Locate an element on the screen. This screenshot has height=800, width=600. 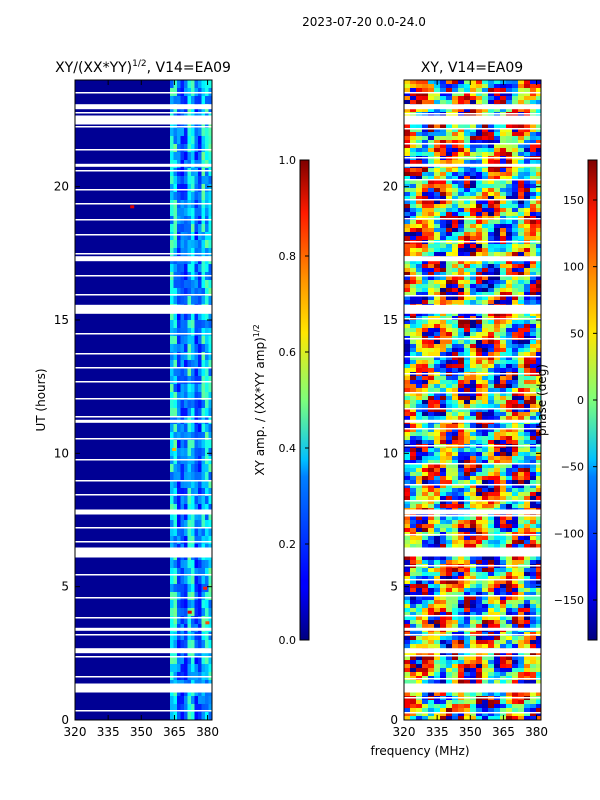
heatmap-hotspot is located at coordinates (207, 623).